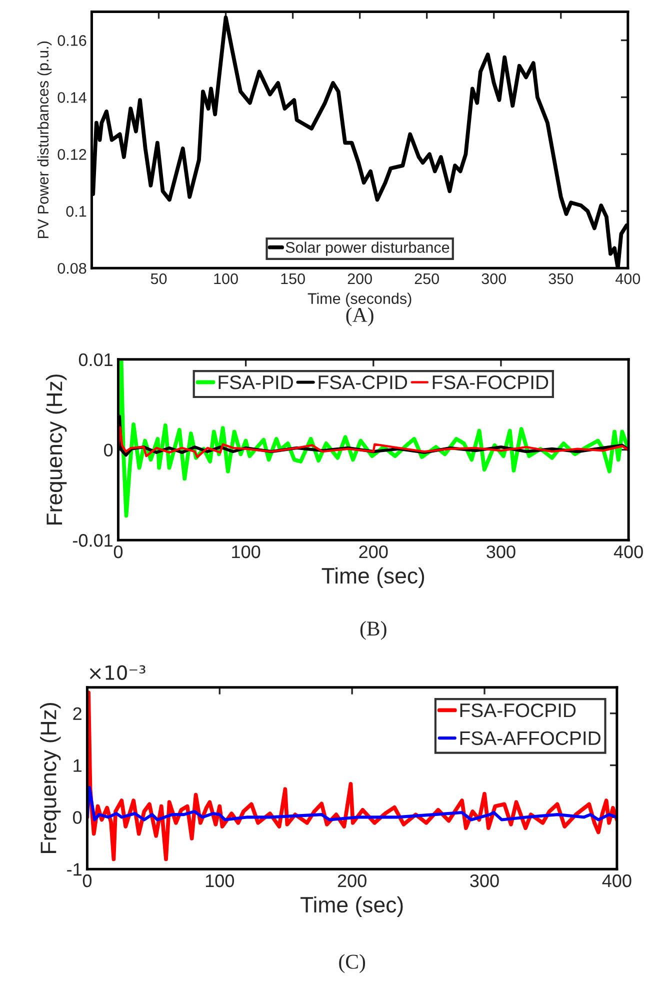 The width and height of the screenshot is (646, 982). What do you see at coordinates (118, 551) in the screenshot?
I see `x-tick-label: 0` at bounding box center [118, 551].